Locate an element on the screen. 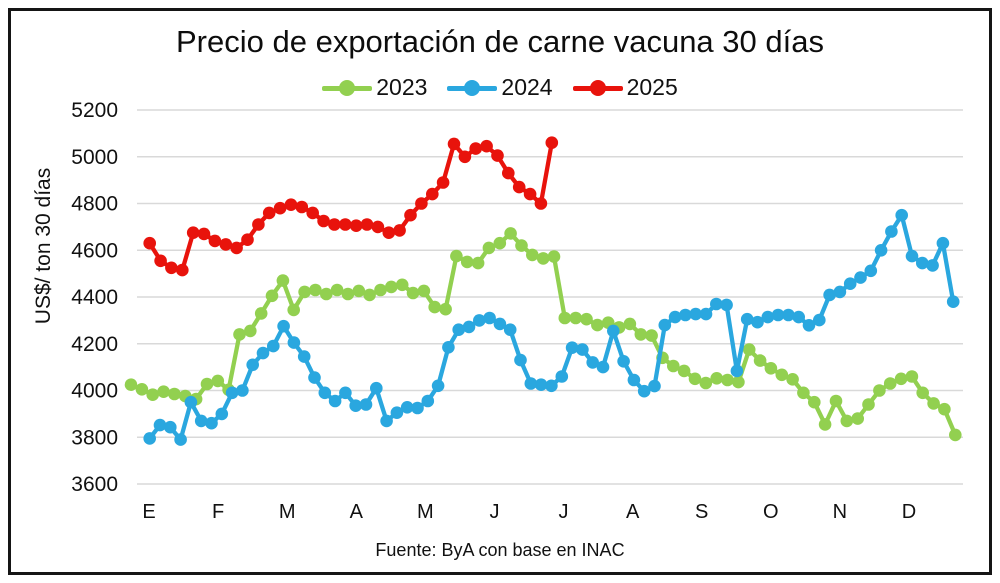 This screenshot has width=1000, height=583. legend-item-2025: 2025 is located at coordinates (625, 87).